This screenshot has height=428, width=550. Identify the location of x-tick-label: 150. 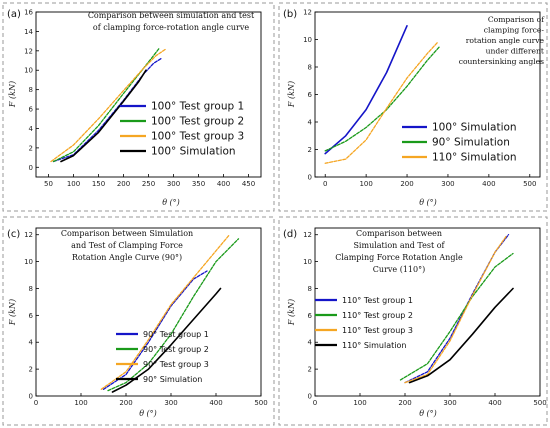
(98, 184).